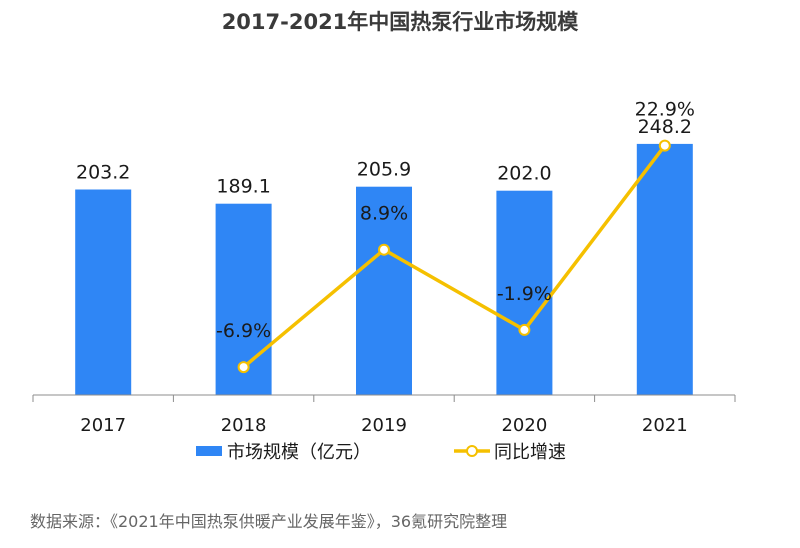 Image resolution: width=800 pixels, height=548 pixels. Describe the element at coordinates (401, 22) in the screenshot. I see `chart-title: 2017-2021年中国热泵行业市场规模` at that location.